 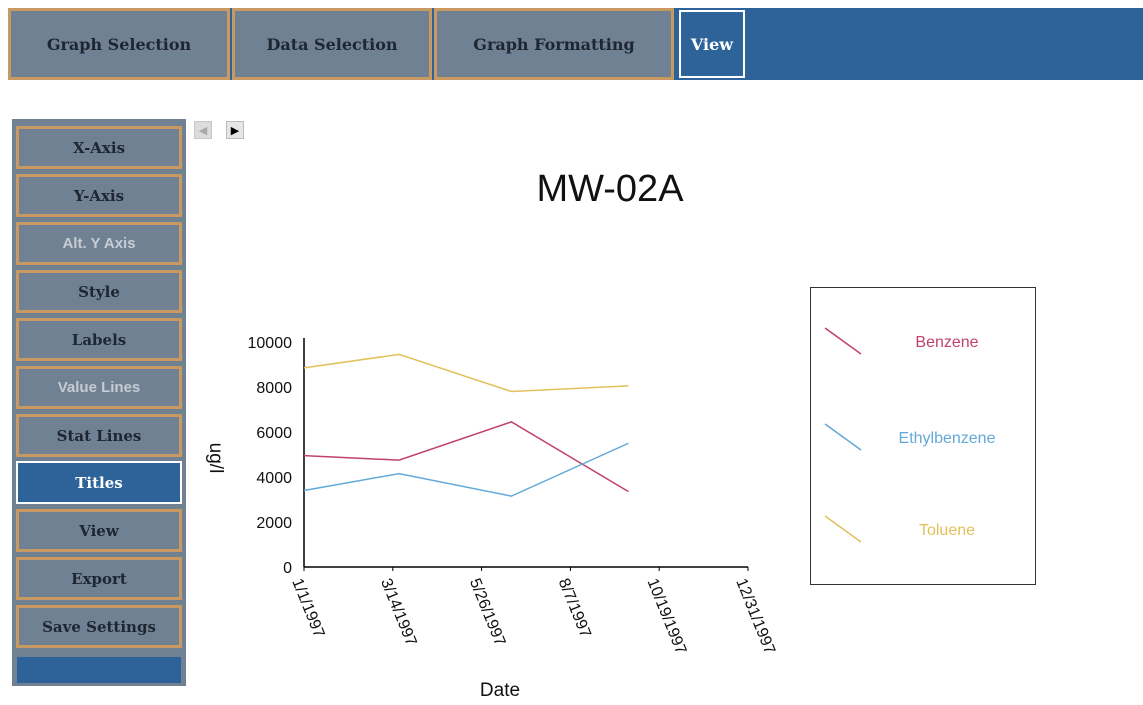 What do you see at coordinates (99, 291) in the screenshot?
I see `side-menu-style-button: Style` at bounding box center [99, 291].